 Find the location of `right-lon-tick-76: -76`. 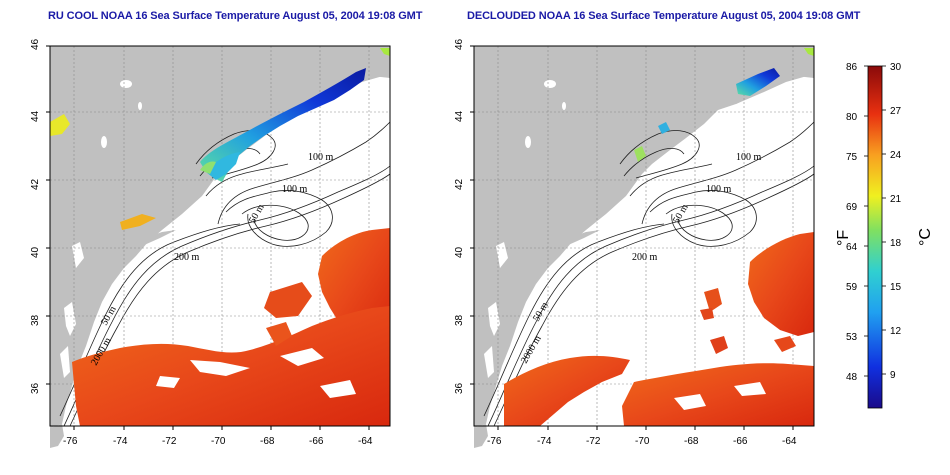

right-lon-tick-76: -76 is located at coordinates (494, 441).